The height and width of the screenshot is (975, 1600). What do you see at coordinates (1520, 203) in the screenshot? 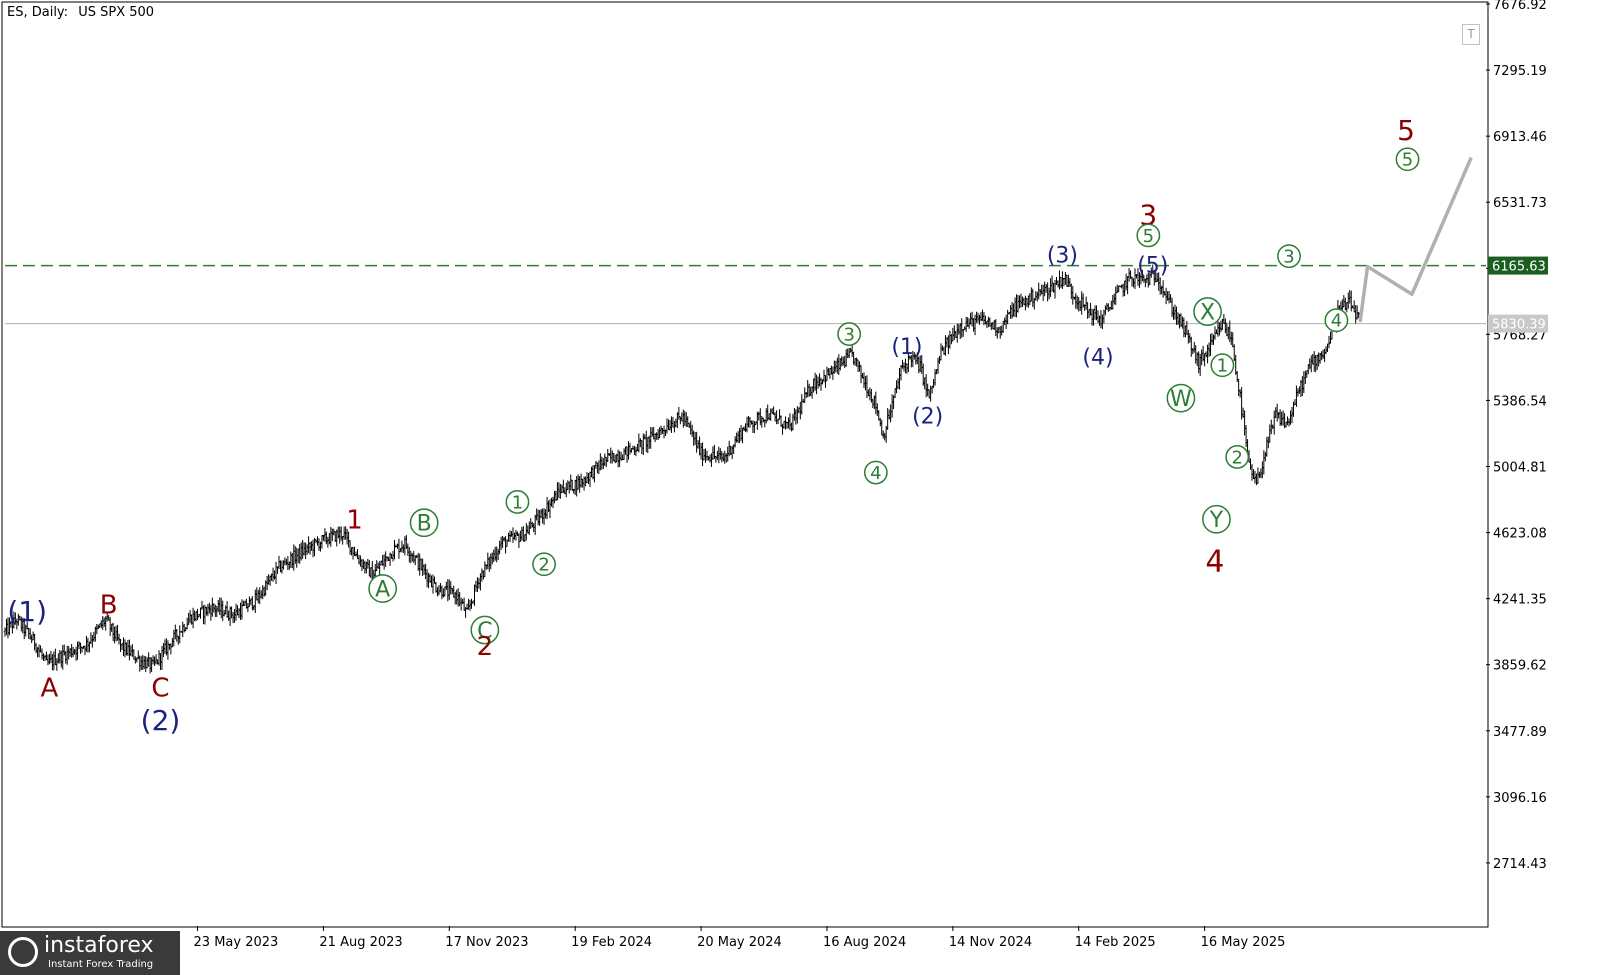
I see `y-tick-label: 6531.73` at bounding box center [1520, 203].